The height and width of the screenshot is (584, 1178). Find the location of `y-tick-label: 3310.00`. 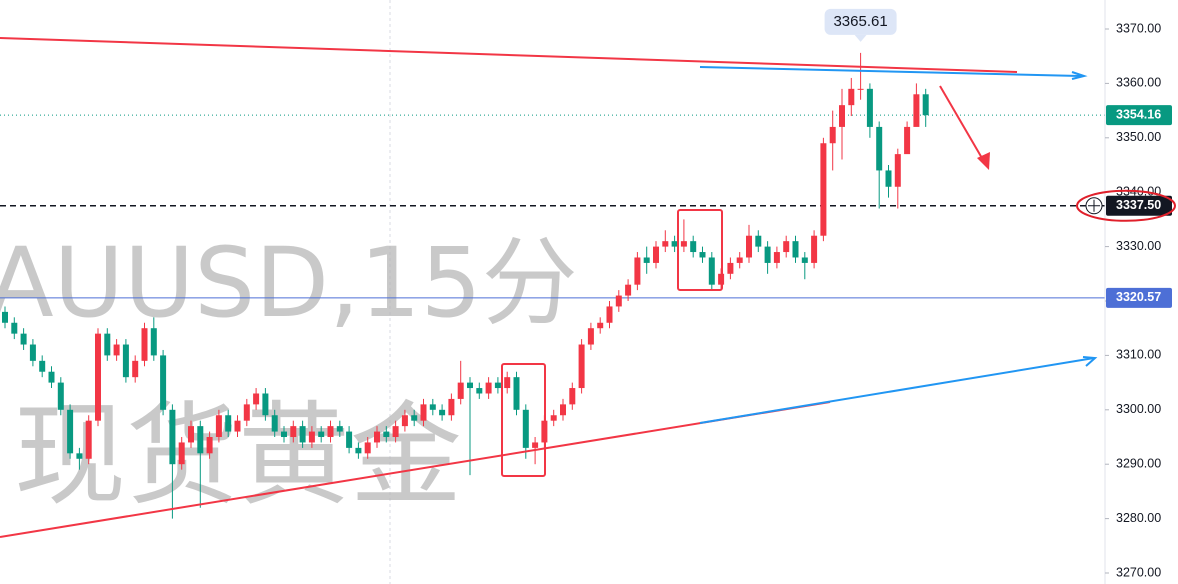

y-tick-label: 3310.00 is located at coordinates (1138, 355).